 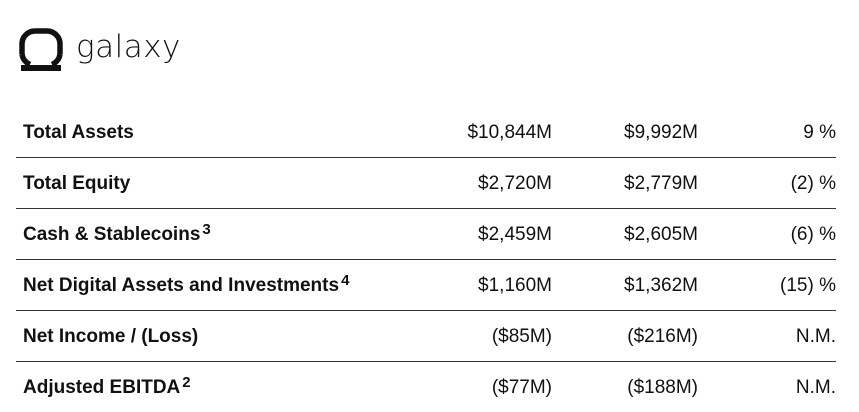 What do you see at coordinates (107, 386) in the screenshot?
I see `row-label: Adjusted EBITDA 2` at bounding box center [107, 386].